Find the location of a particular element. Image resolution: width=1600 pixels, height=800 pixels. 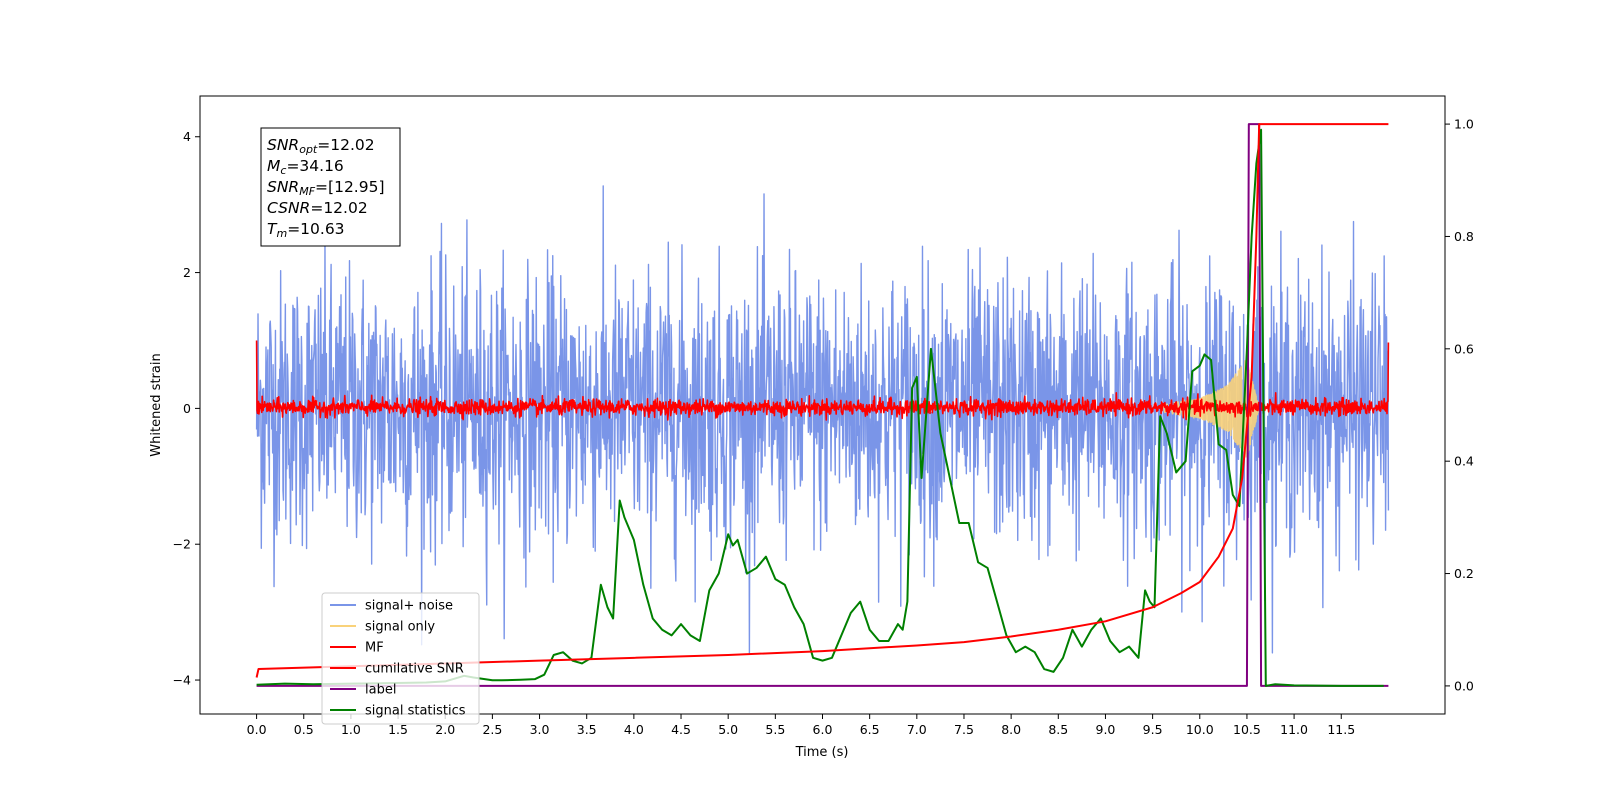

y-left-tick-label: 0 is located at coordinates (187, 408).